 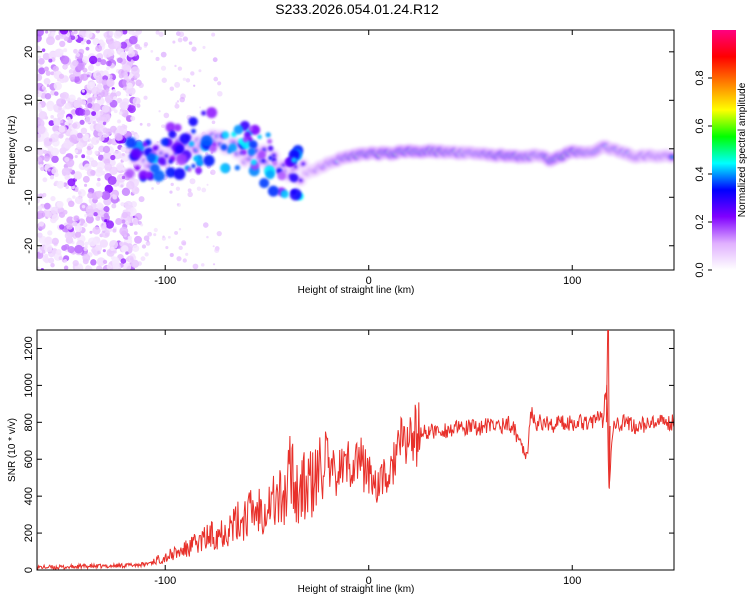 I want to click on x-tick-label: -100, so click(x=165, y=281).